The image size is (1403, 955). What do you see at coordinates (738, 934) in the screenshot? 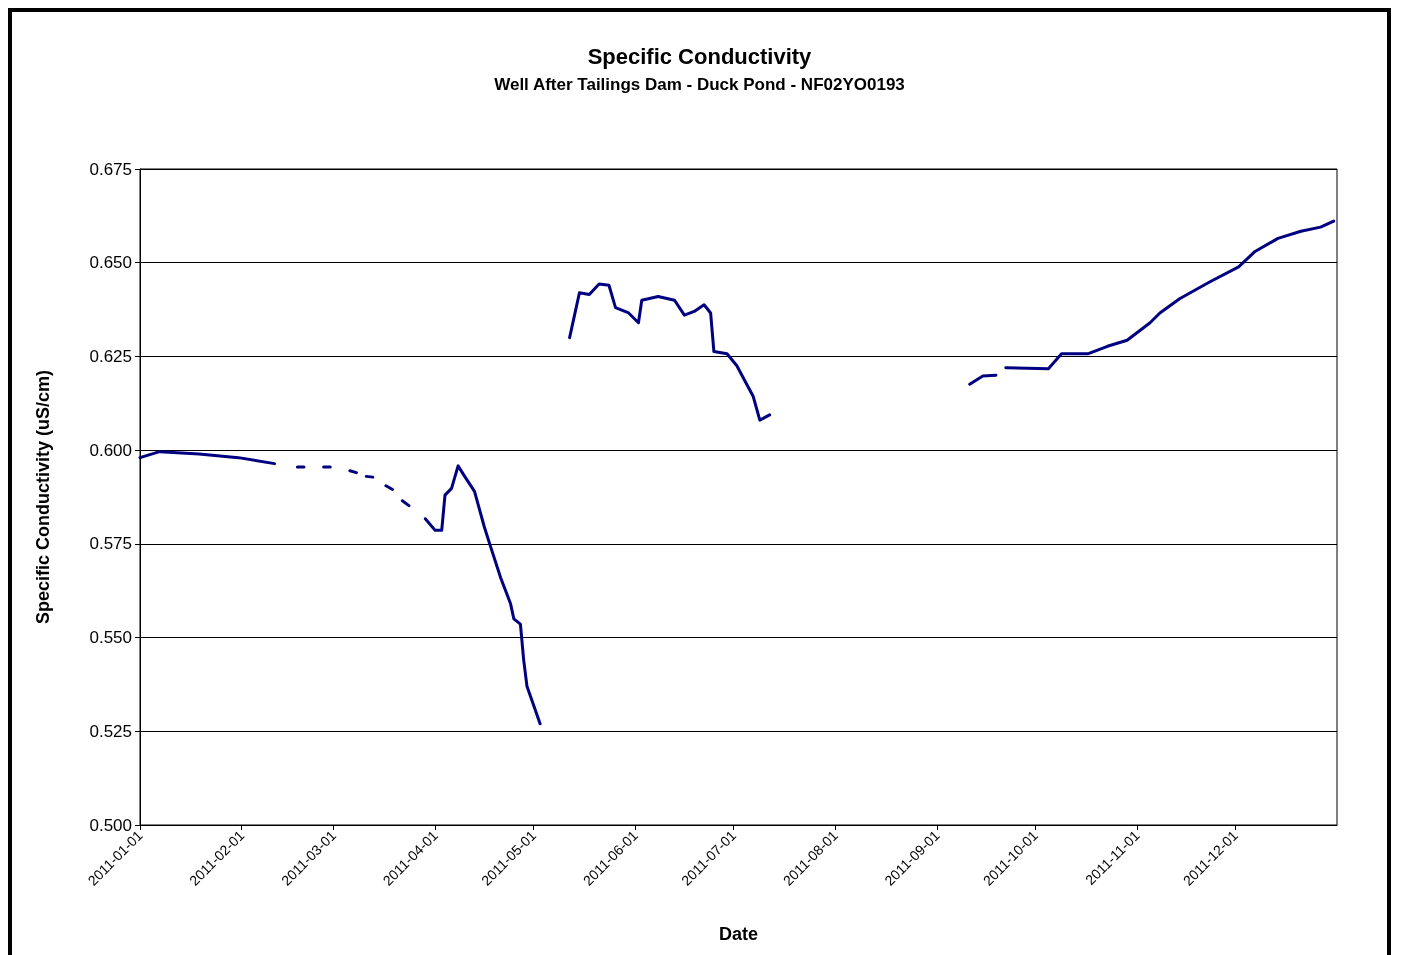
I see `x-axis-title: Date` at bounding box center [738, 934].